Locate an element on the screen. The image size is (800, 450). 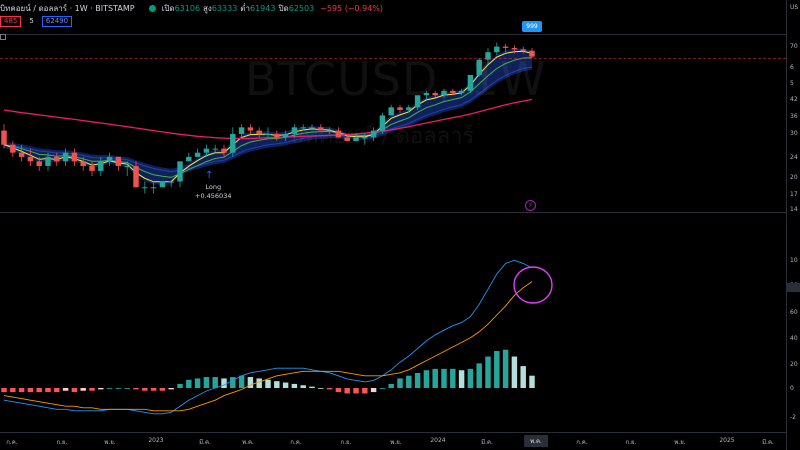
close-label: ปิด is located at coordinates (283, 8).